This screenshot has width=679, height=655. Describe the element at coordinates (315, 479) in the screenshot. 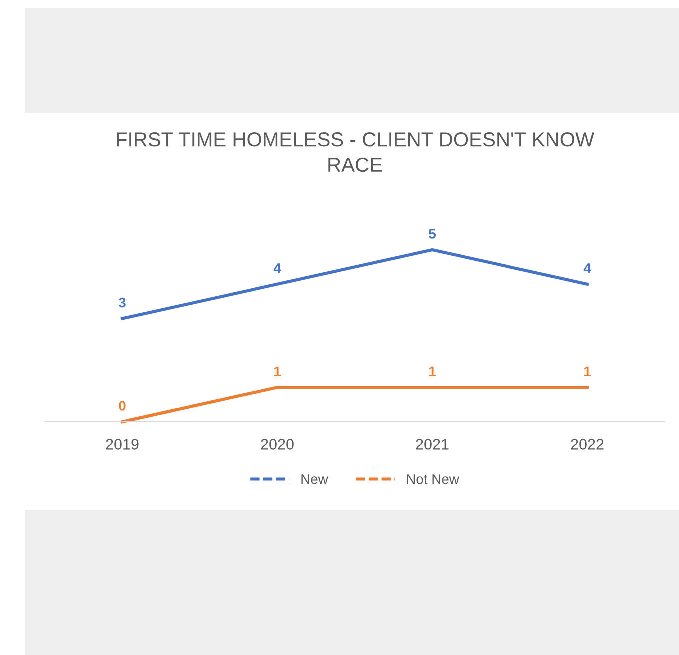

I see `legend-label: New` at that location.